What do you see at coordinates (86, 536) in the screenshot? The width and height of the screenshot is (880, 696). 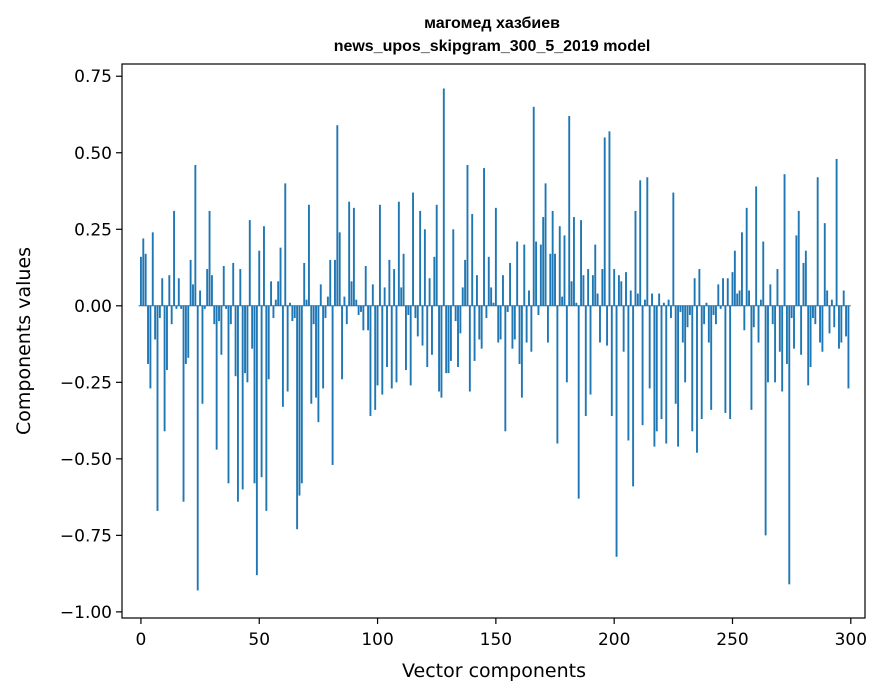 I see `y-tick-label: −0.75` at bounding box center [86, 536].